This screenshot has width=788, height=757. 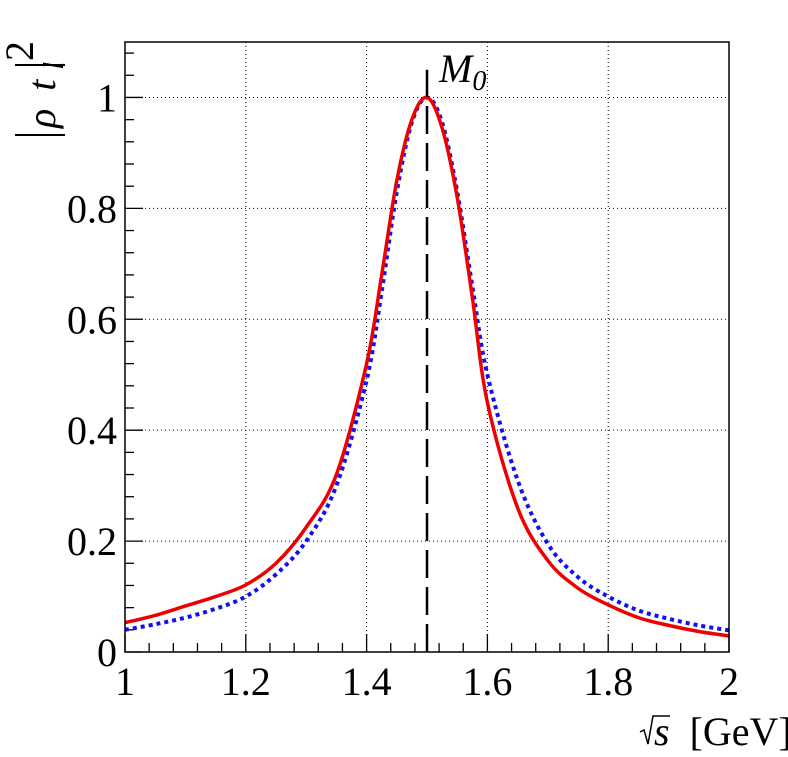 What do you see at coordinates (125, 681) in the screenshot?
I see `x-tick-label-0: 1` at bounding box center [125, 681].